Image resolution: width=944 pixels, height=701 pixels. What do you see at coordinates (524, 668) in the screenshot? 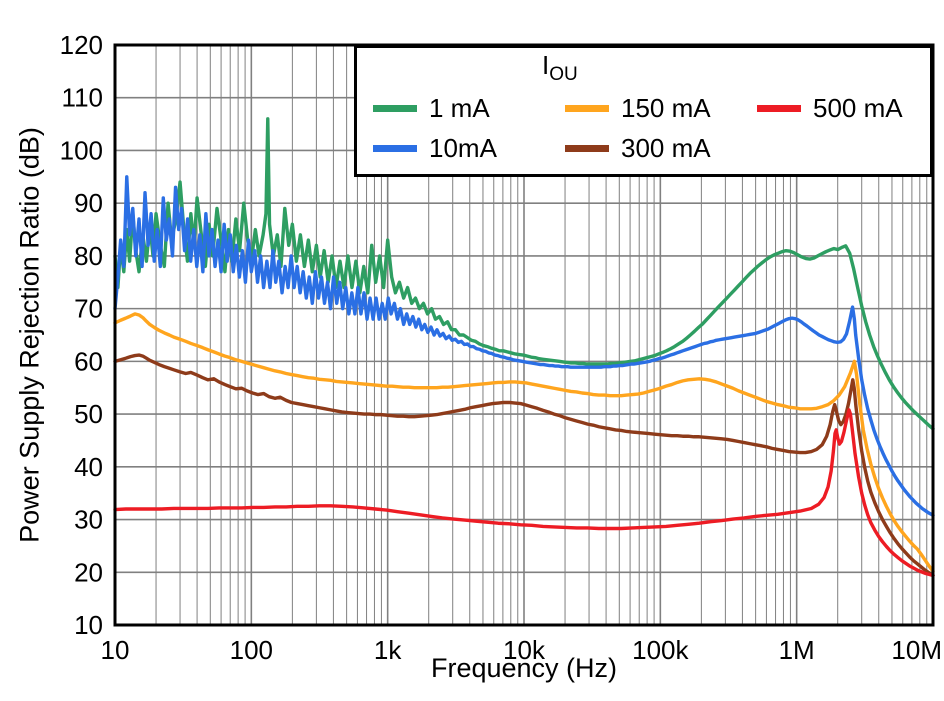
I see `x-axis-label: Frequency (Hz)` at bounding box center [524, 668].